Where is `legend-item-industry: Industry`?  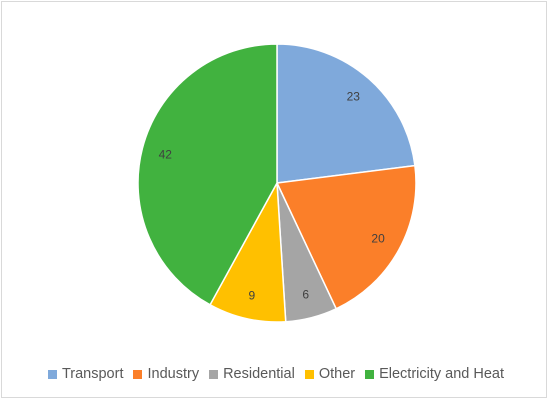 legend-item-industry: Industry is located at coordinates (166, 374).